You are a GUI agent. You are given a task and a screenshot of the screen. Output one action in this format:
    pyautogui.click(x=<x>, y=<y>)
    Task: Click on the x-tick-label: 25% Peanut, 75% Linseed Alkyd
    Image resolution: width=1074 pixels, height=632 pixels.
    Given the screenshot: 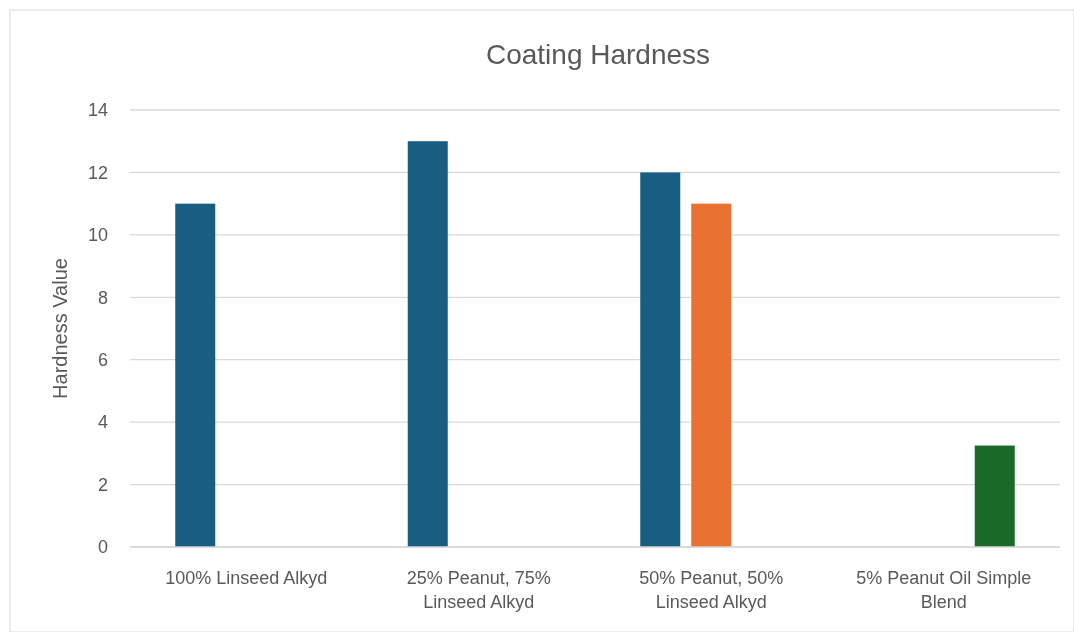 What is the action you would take?
    pyautogui.click(x=478, y=590)
    